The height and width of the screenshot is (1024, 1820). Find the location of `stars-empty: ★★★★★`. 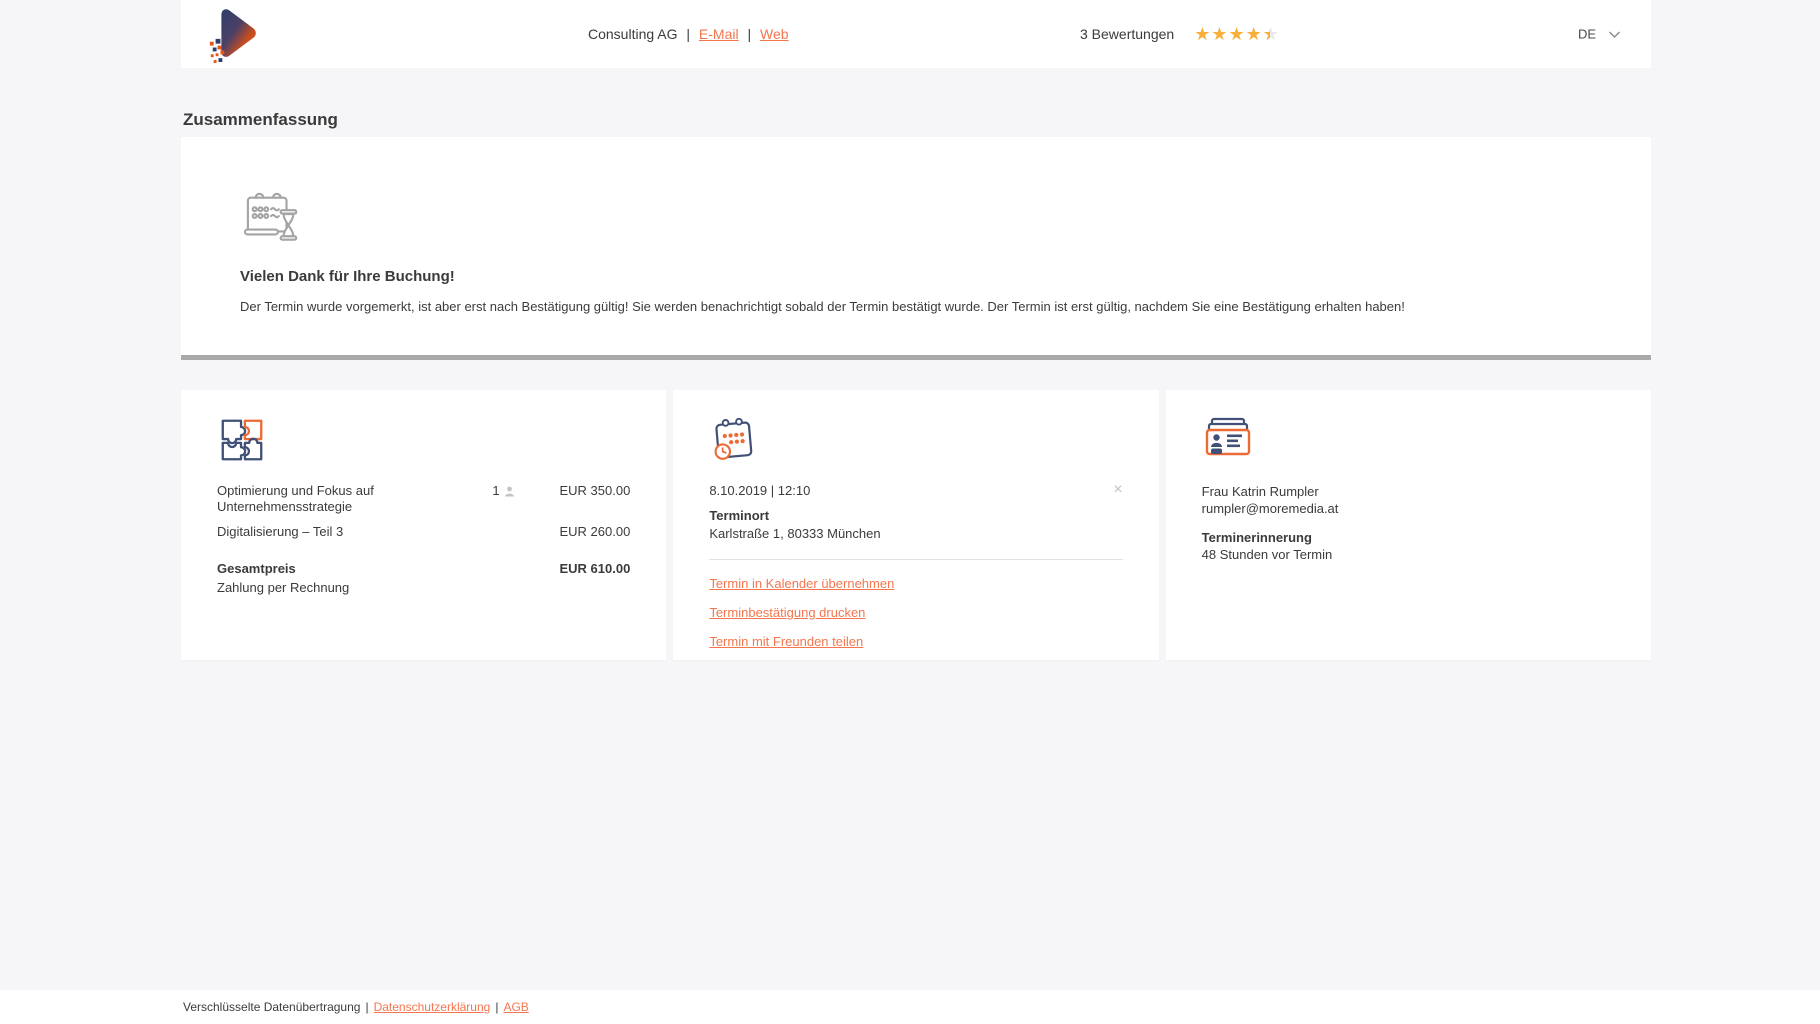

stars-empty: ★★★★★ is located at coordinates (1237, 34).